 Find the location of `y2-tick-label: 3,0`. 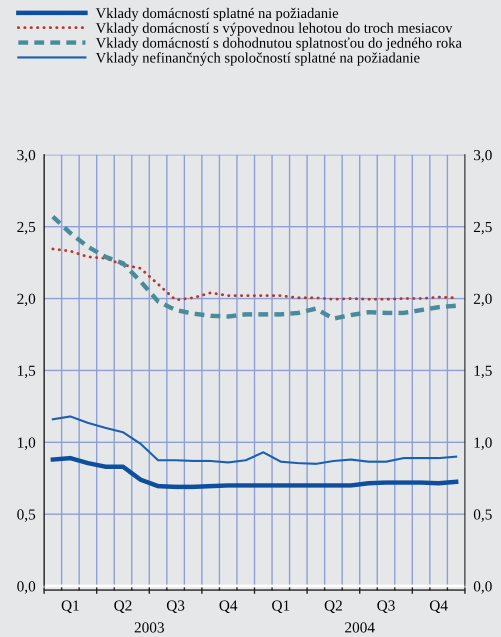

y2-tick-label: 3,0 is located at coordinates (483, 156).